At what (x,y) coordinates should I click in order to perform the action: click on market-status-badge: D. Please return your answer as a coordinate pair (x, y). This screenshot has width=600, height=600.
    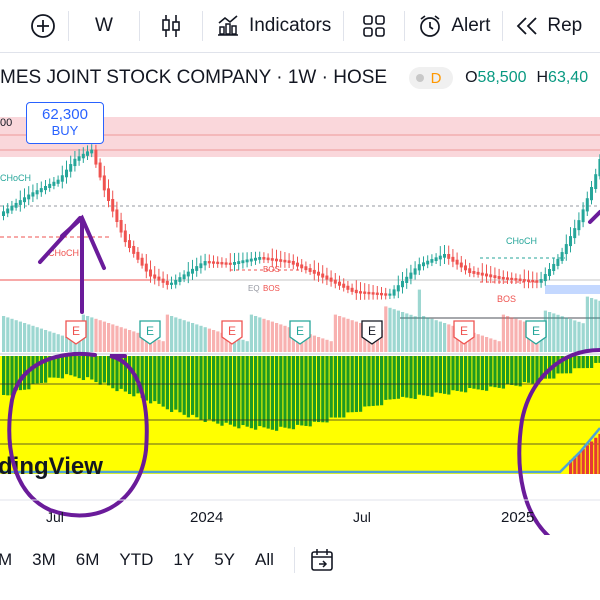
    Looking at the image, I should click on (431, 78).